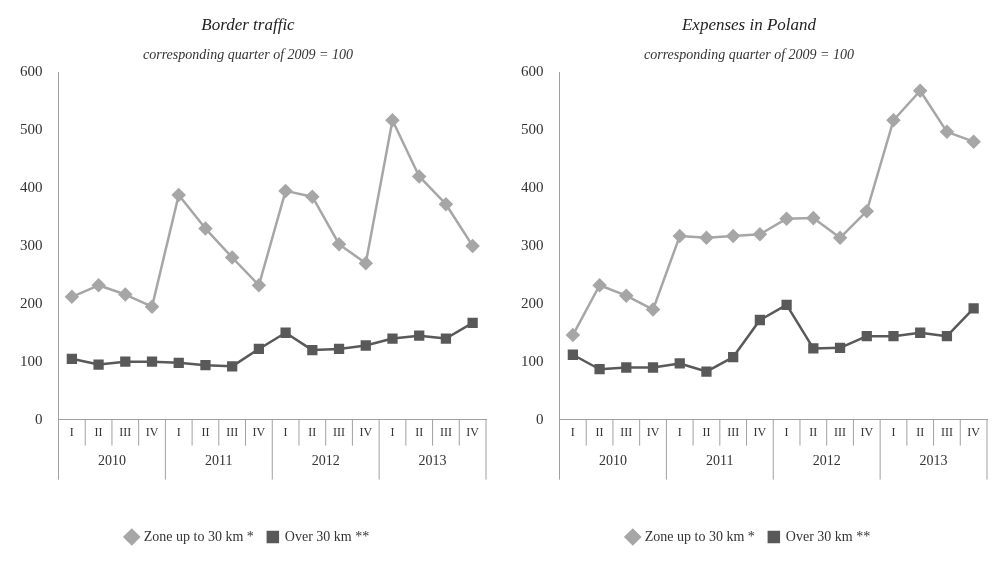 The width and height of the screenshot is (1002, 564). I want to click on text: 2011, so click(219, 461).